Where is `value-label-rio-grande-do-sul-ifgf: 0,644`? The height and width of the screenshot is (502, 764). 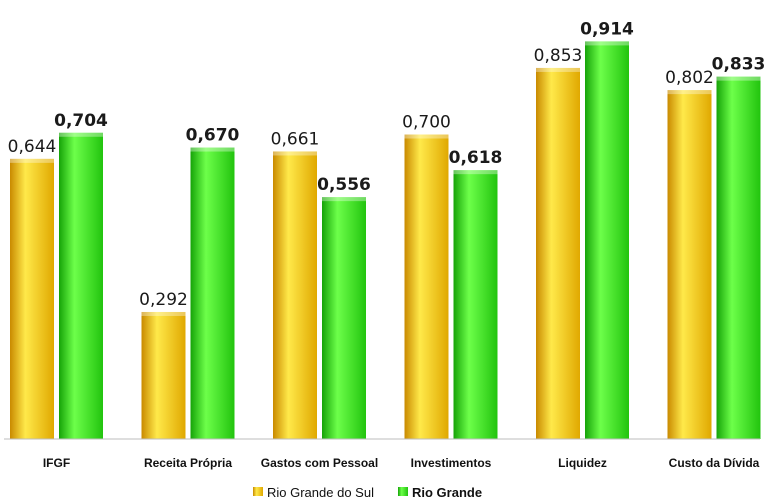
value-label-rio-grande-do-sul-ifgf: 0,644 is located at coordinates (32, 147).